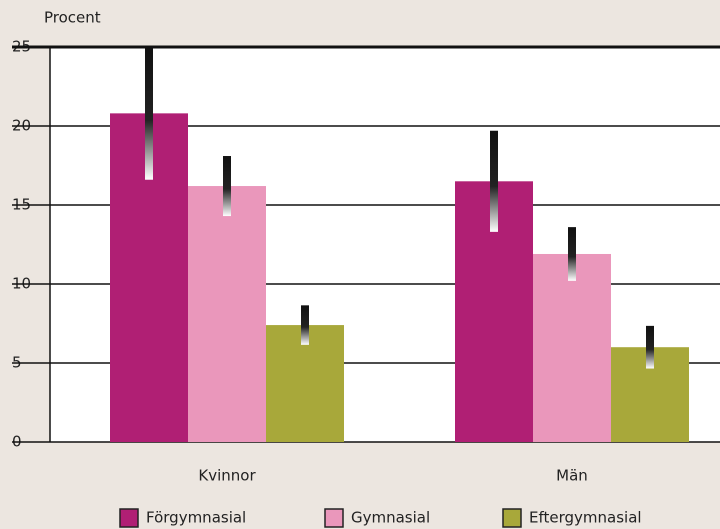 This screenshot has width=720, height=529. I want to click on y-axis-label: Procent, so click(72, 18).